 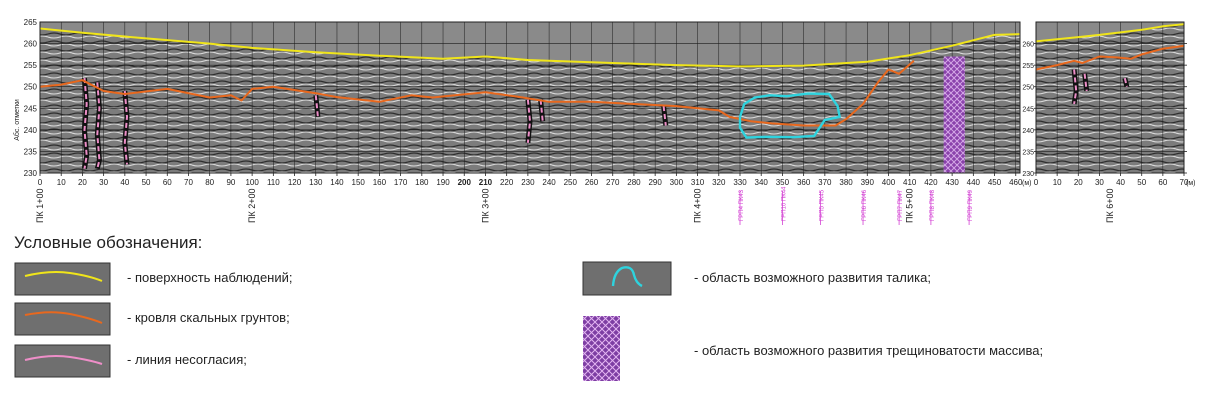 I want to click on legend-text-bedrock: - кровля скальных грунтов;, so click(x=208, y=317).